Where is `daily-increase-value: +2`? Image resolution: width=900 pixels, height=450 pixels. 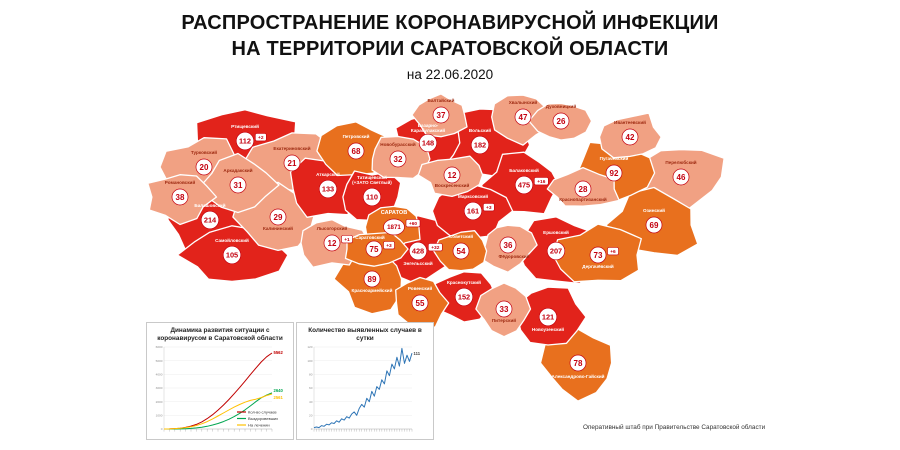
daily-increase-value: +2 is located at coordinates (261, 138).